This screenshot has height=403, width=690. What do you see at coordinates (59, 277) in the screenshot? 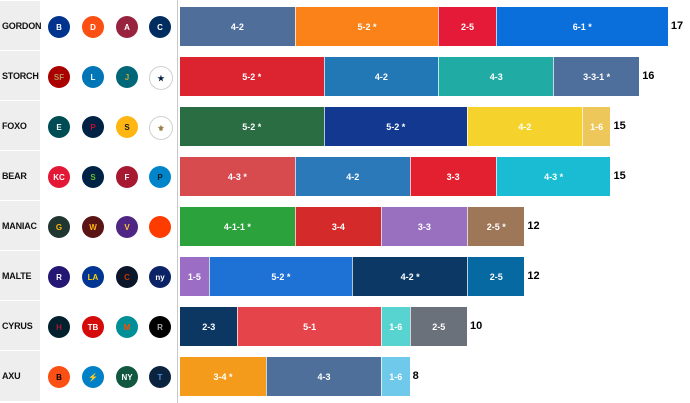
I see `ravens-logo-icon: R` at bounding box center [59, 277].